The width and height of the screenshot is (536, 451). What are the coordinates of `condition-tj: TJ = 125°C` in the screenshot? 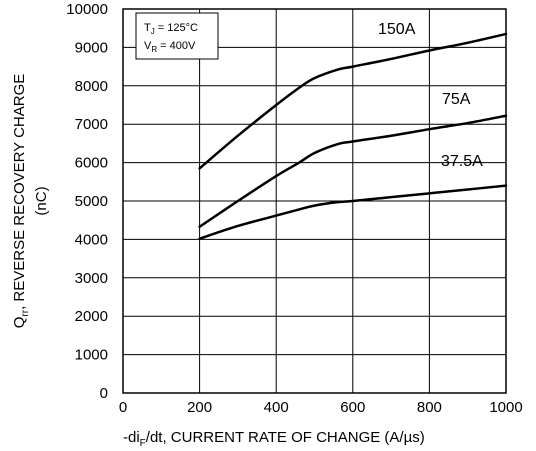 It's located at (171, 29).